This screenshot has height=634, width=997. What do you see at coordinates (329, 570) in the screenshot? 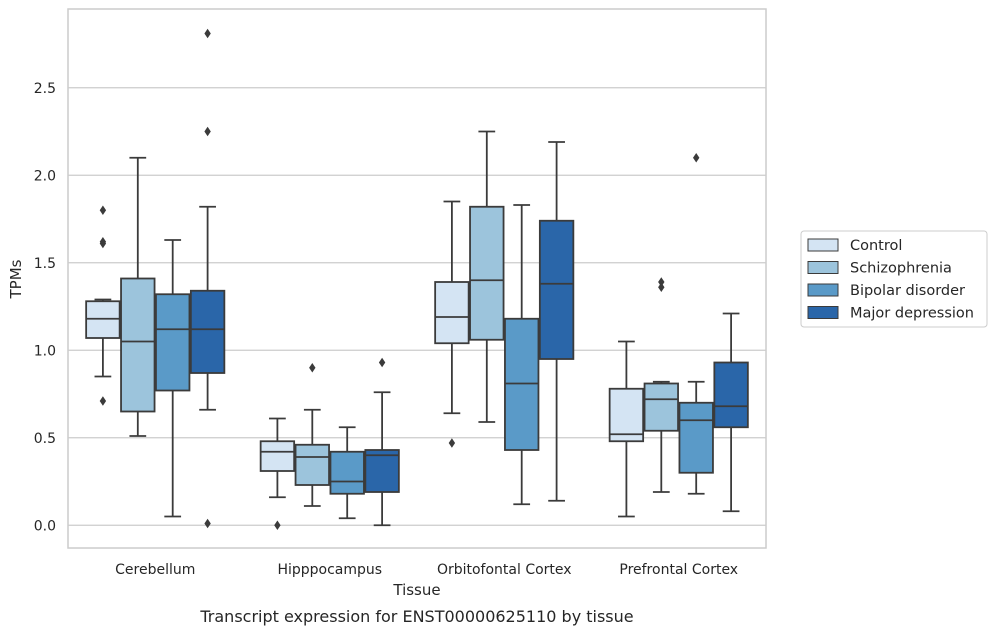
I see `x-tick-label: Hipppocampus` at bounding box center [329, 570].